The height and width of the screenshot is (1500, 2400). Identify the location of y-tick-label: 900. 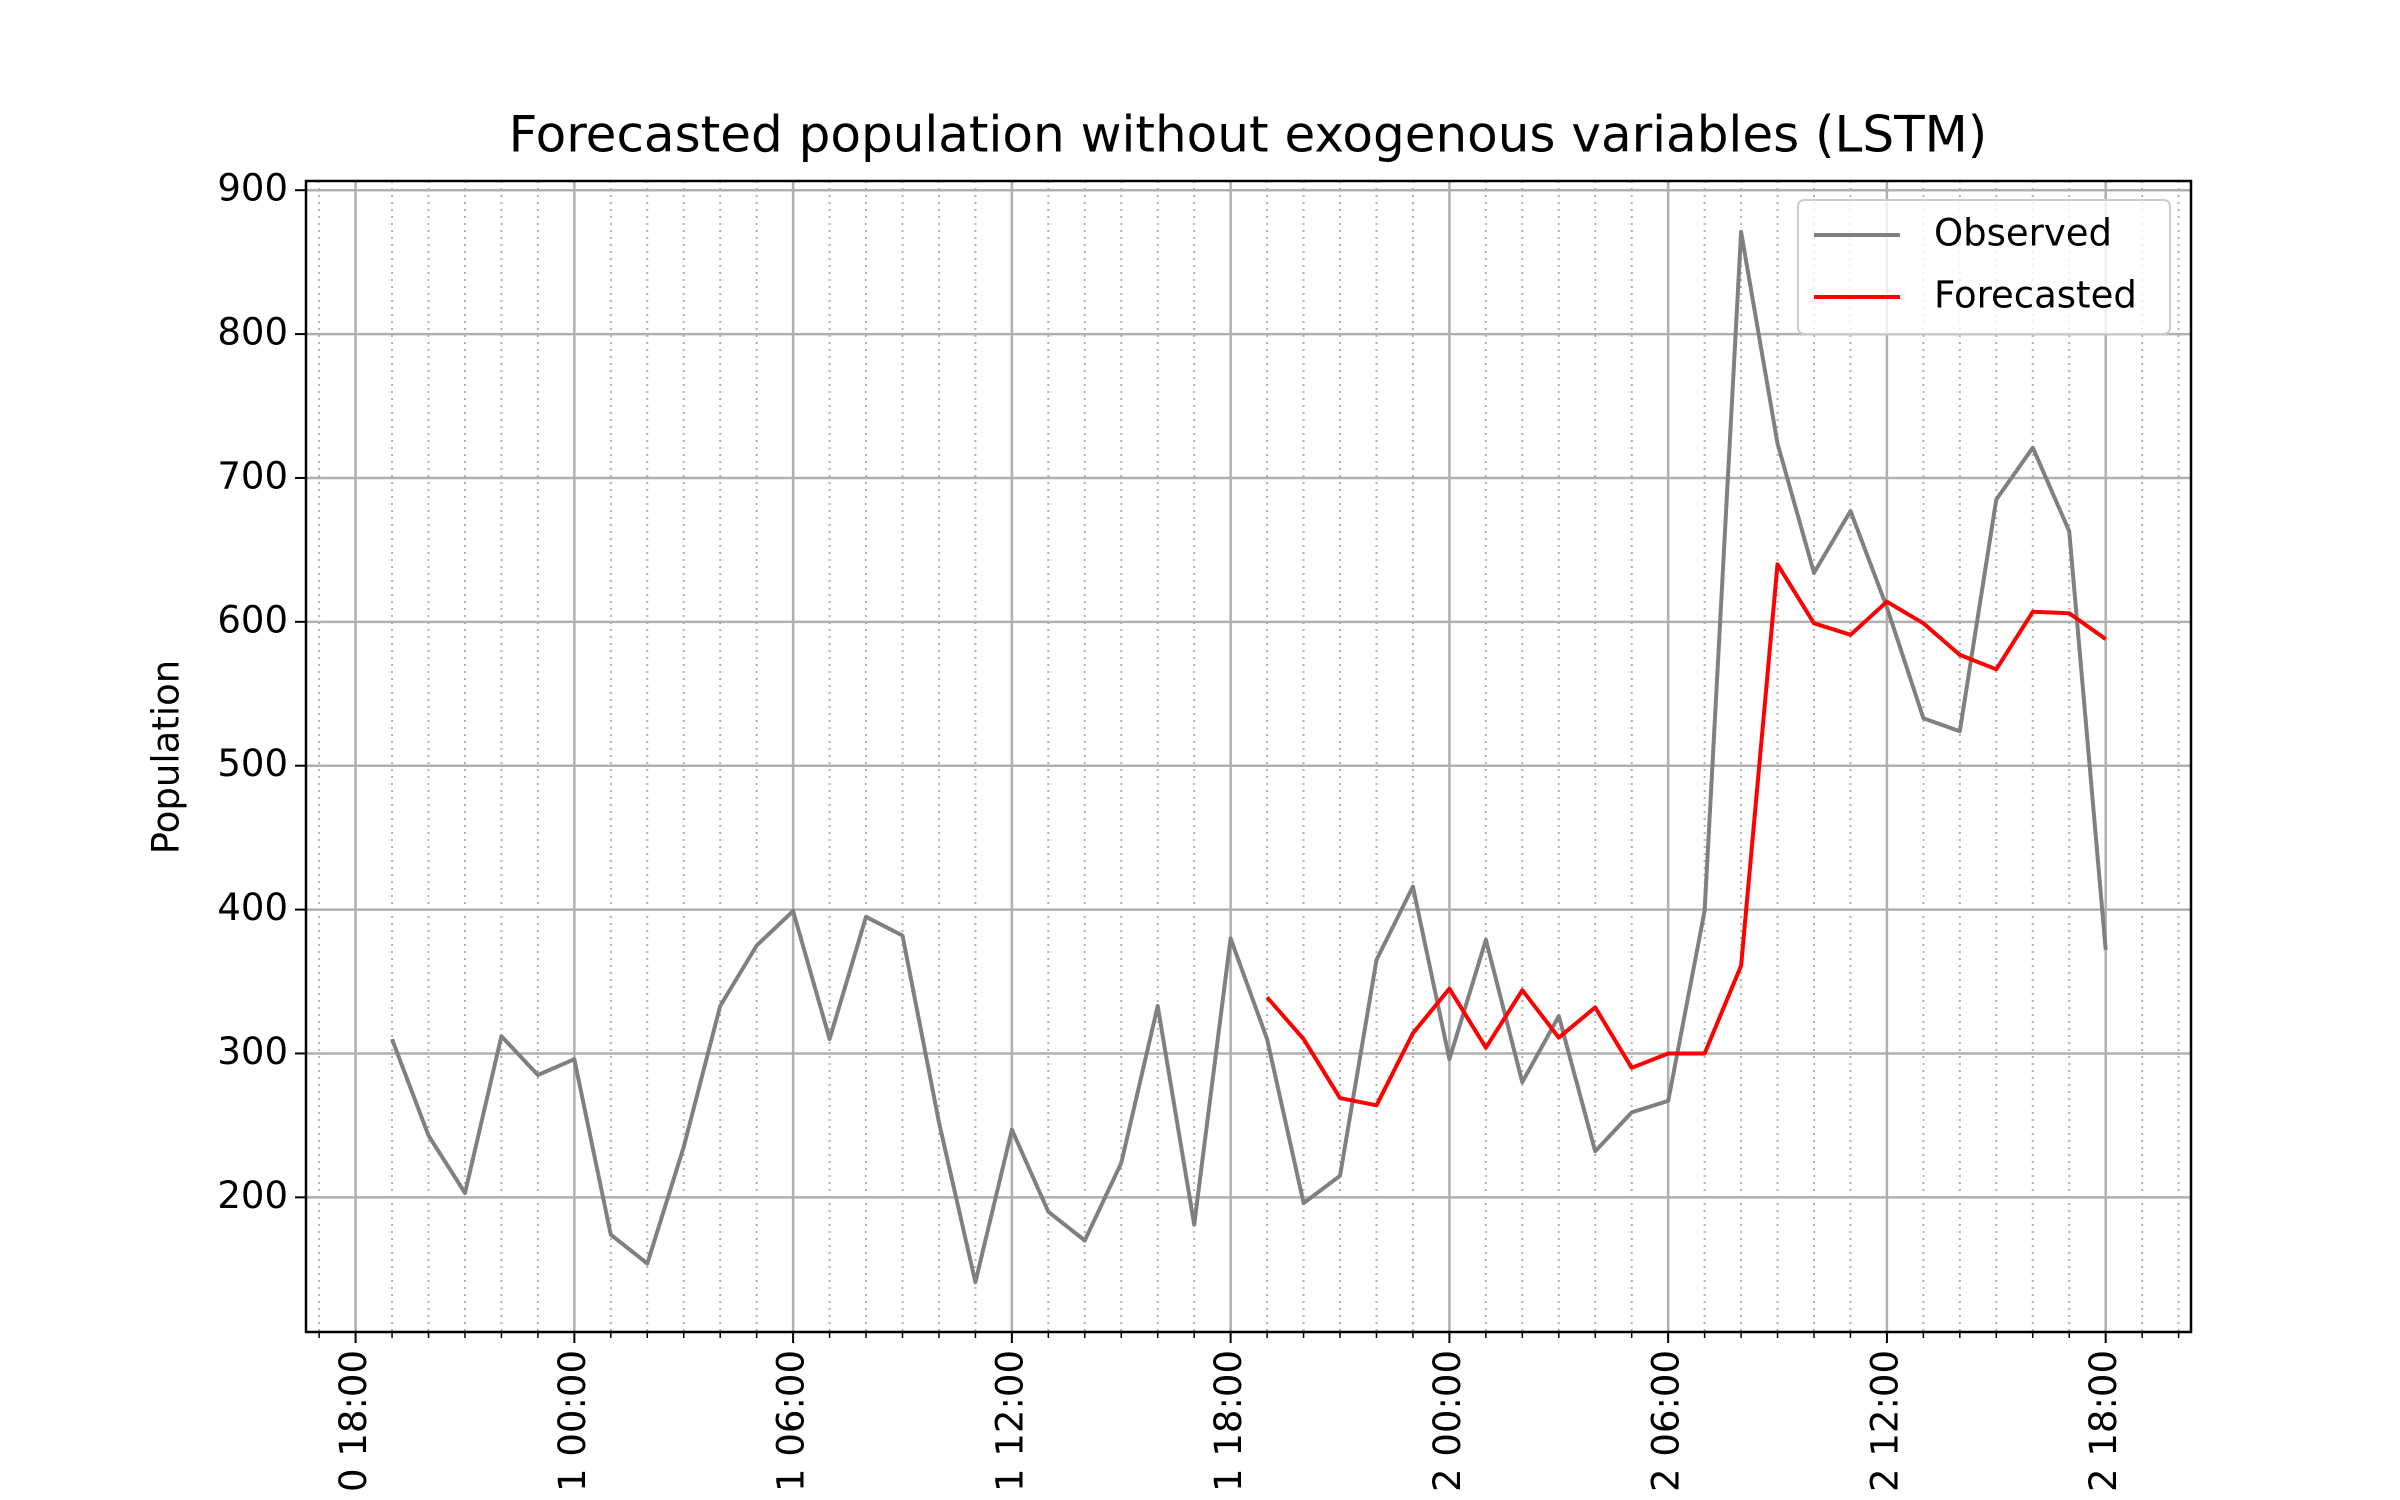
(252, 188).